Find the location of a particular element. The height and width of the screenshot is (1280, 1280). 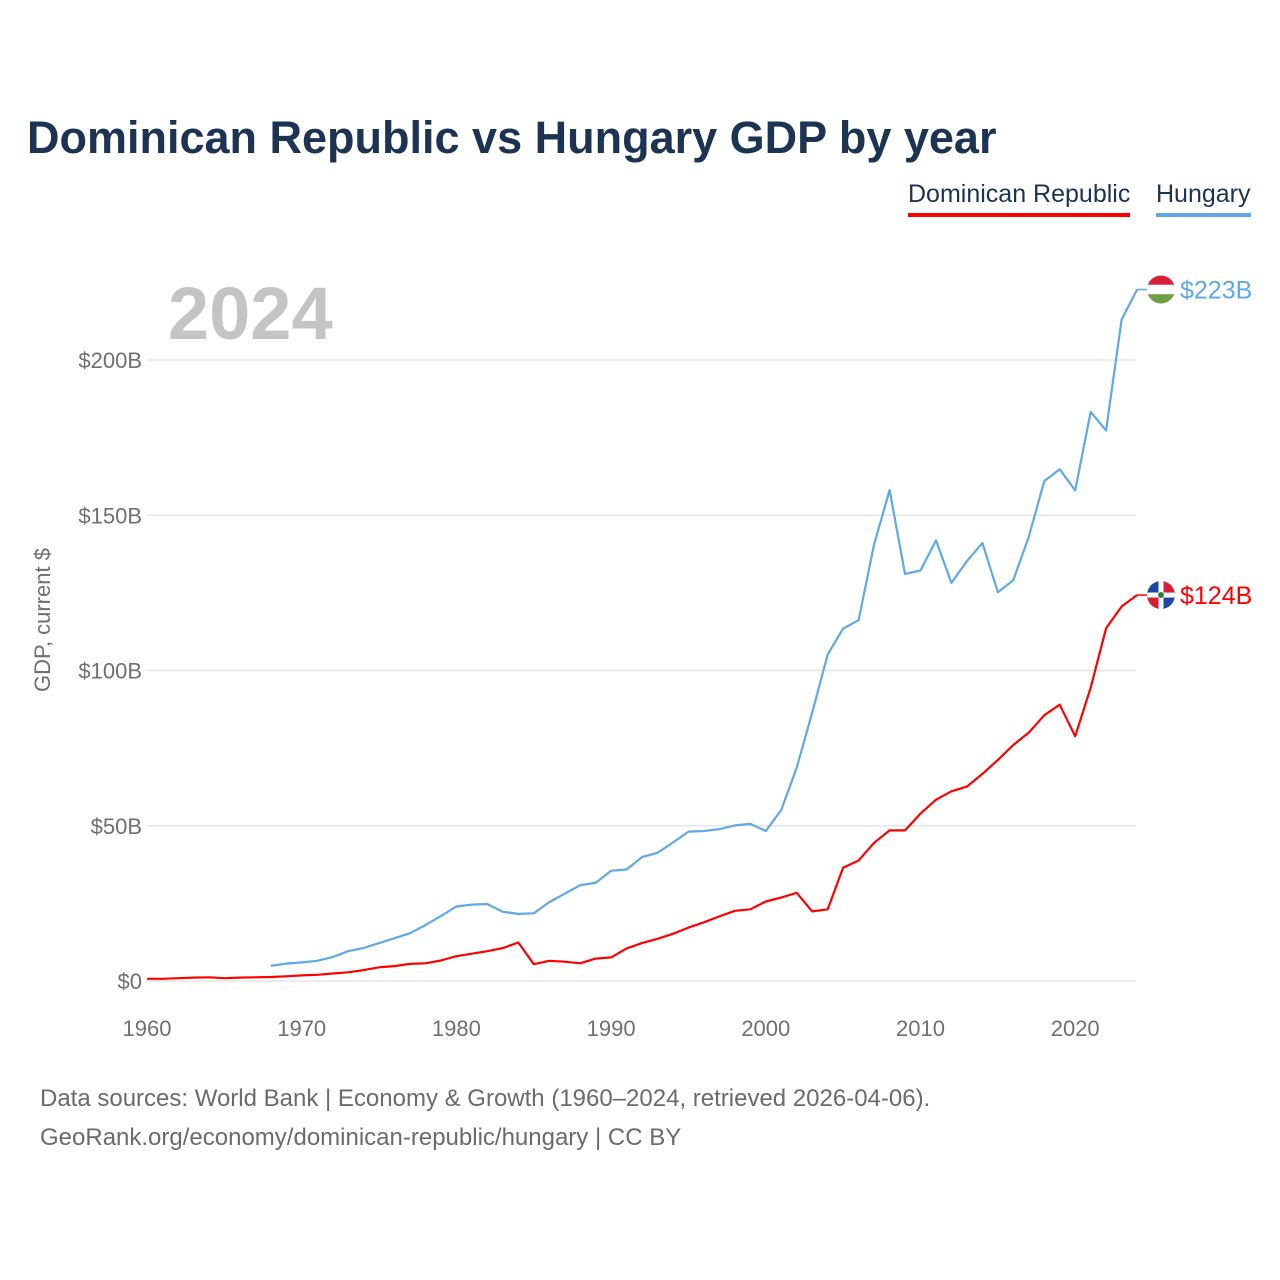

x-tick-label: 2000 is located at coordinates (765, 1028).